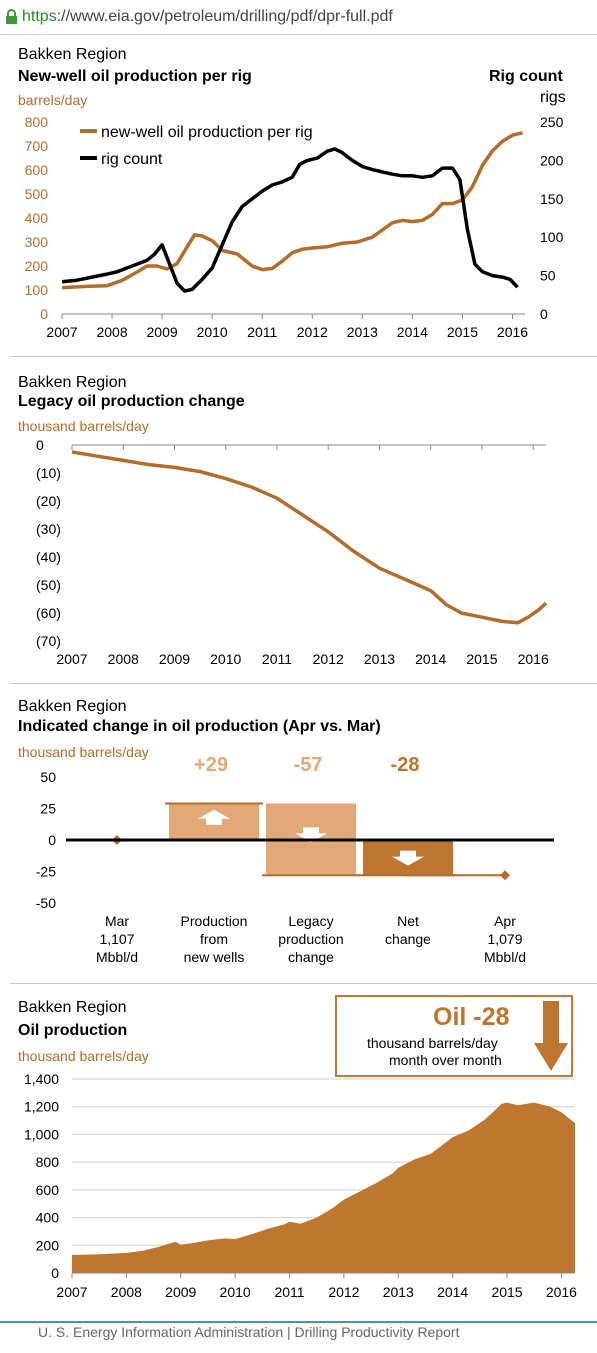 The width and height of the screenshot is (597, 1353). I want to click on category-label: change, so click(311, 957).